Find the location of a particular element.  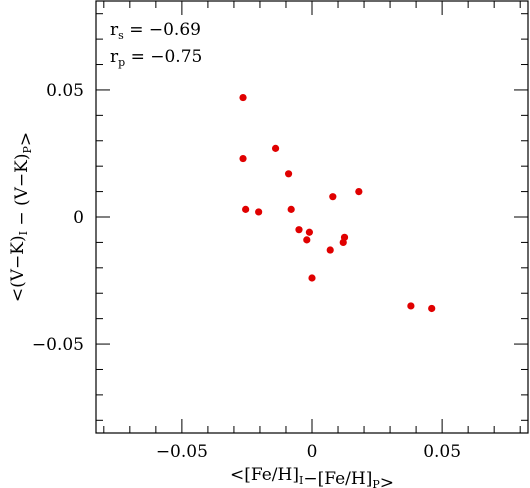

y-tick-label: −0.05 is located at coordinates (58, 345).